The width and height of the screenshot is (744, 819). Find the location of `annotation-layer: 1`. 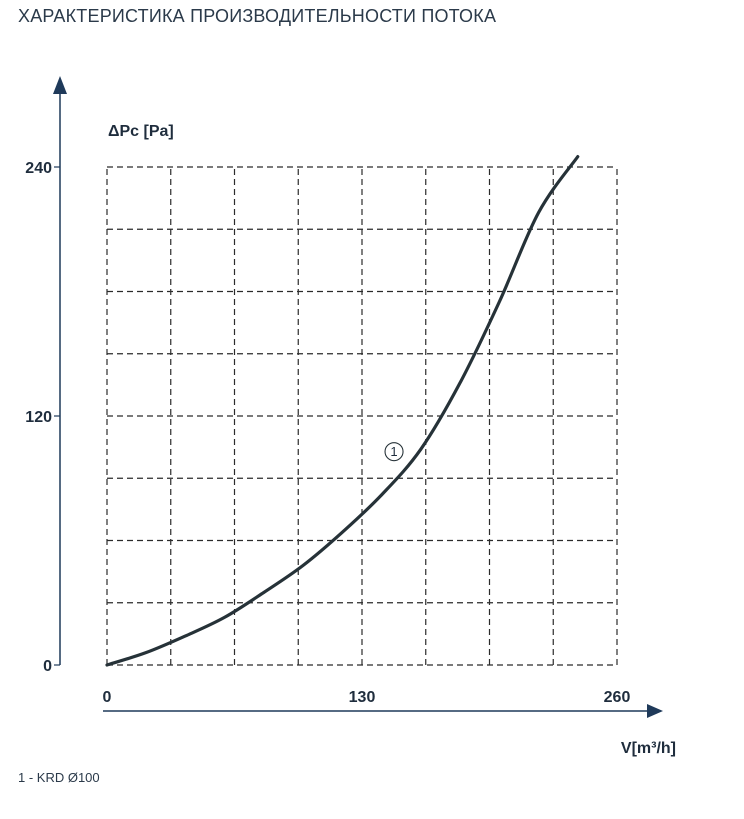

annotation-layer: 1 is located at coordinates (394, 452).